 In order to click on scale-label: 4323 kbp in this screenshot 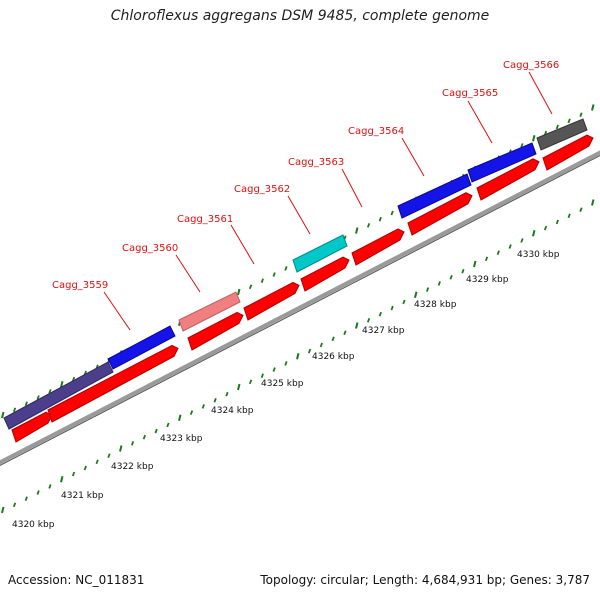, I will do `click(181, 439)`.